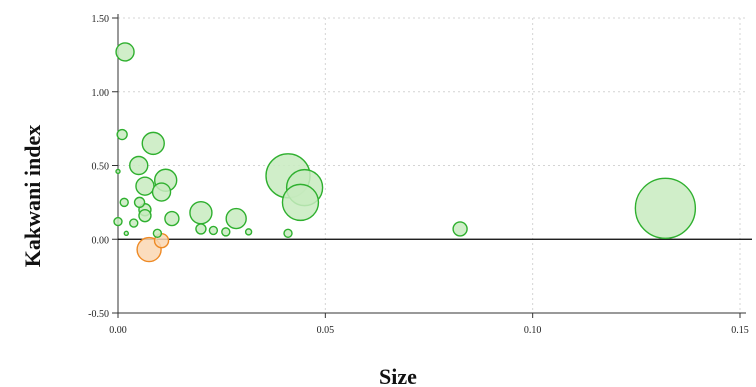 Image resolution: width=756 pixels, height=387 pixels. Describe the element at coordinates (118, 330) in the screenshot. I see `x-tick-label: 0.00` at that location.